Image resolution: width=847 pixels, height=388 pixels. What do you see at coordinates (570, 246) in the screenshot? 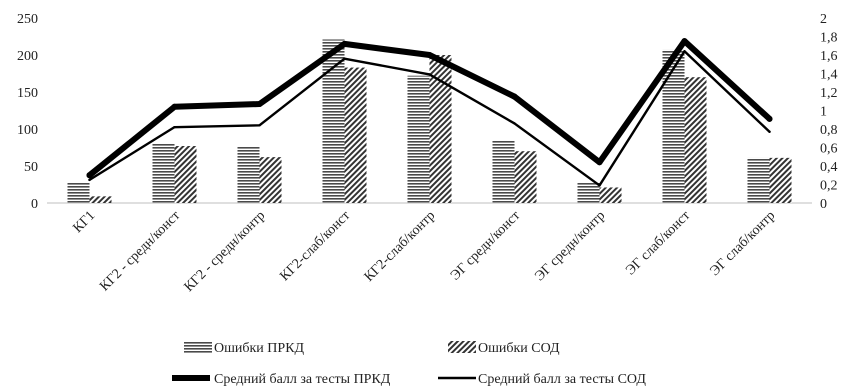
I see `category-label: ЭГ средн/контр` at bounding box center [570, 246].